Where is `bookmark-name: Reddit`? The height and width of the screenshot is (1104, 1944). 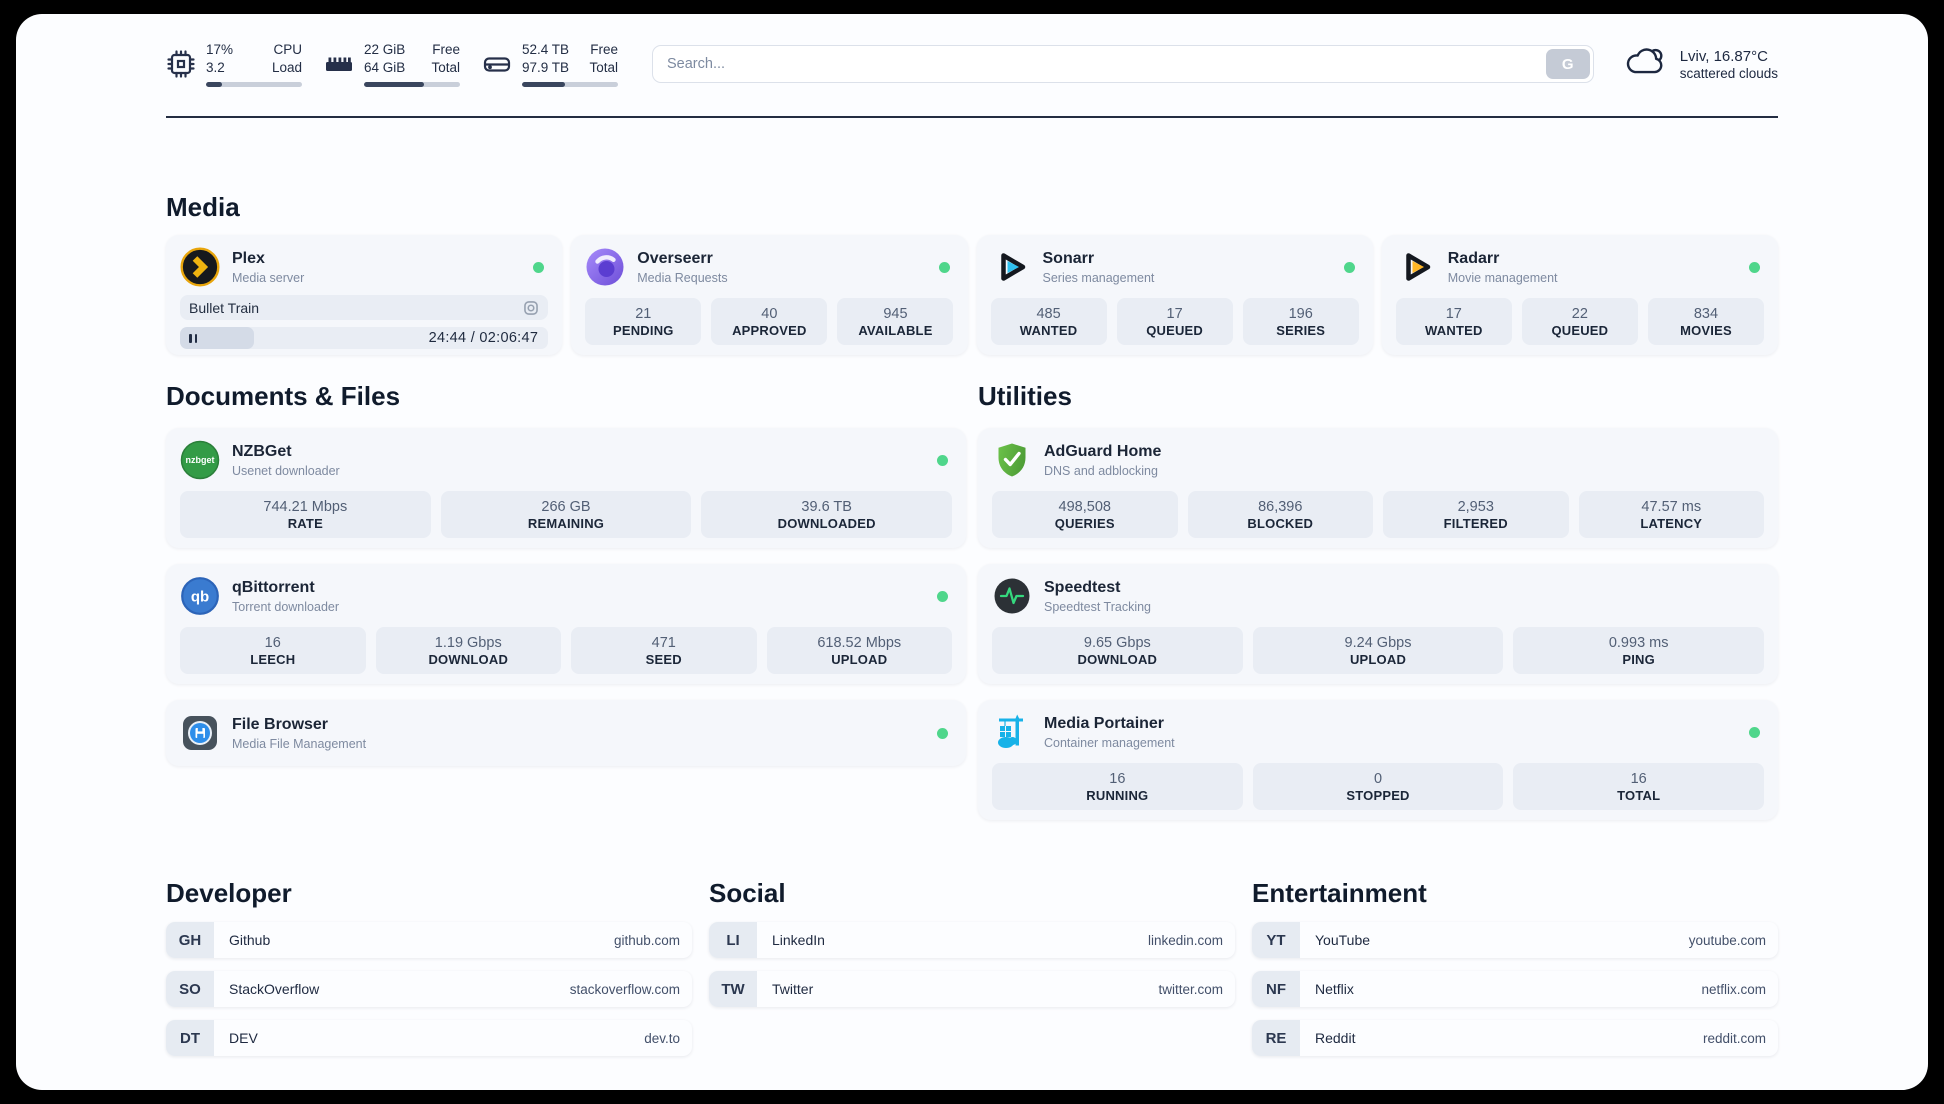 bookmark-name: Reddit is located at coordinates (1335, 1038).